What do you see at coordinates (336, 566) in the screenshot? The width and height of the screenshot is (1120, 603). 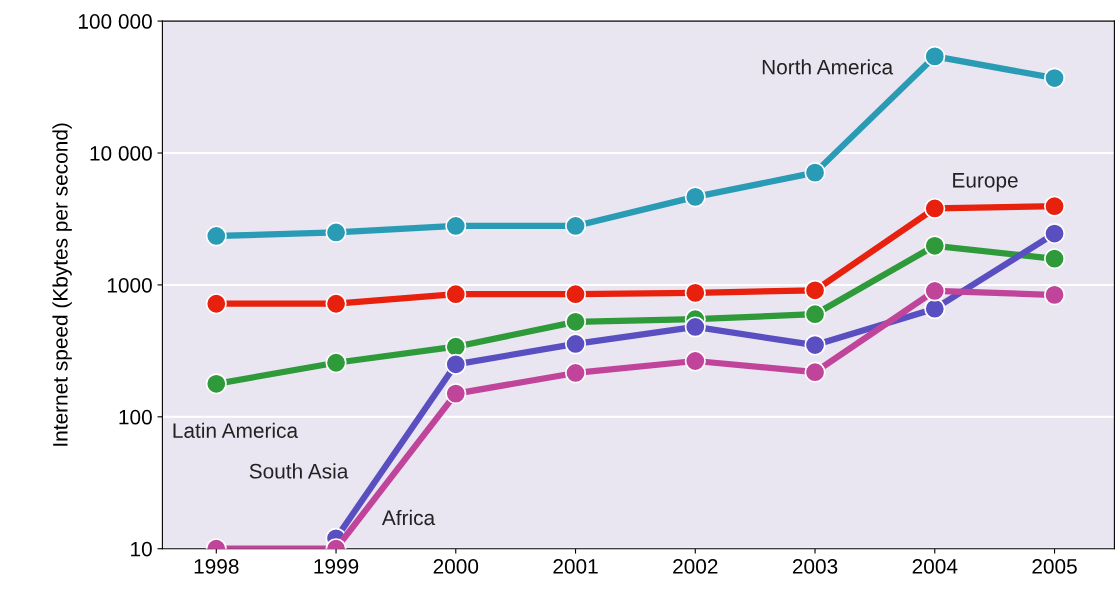 I see `x-tick-label: 1999` at bounding box center [336, 566].